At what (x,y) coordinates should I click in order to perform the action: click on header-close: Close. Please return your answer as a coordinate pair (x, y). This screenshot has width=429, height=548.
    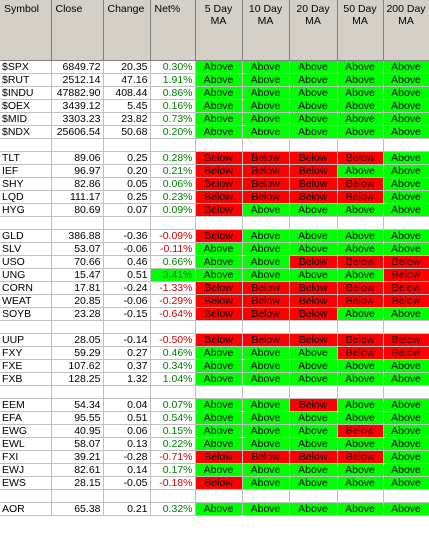
    Looking at the image, I should click on (77, 30).